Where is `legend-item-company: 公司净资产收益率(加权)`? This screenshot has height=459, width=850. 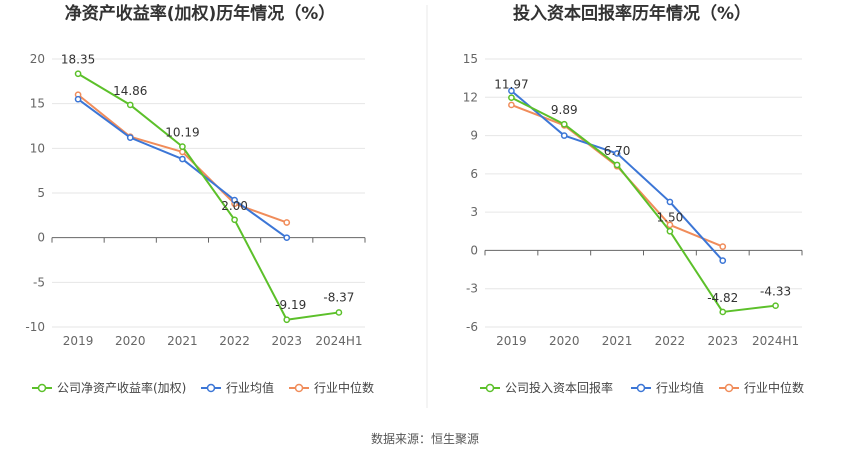
legend-item-company: 公司净资产收益率(加权) is located at coordinates (109, 387).